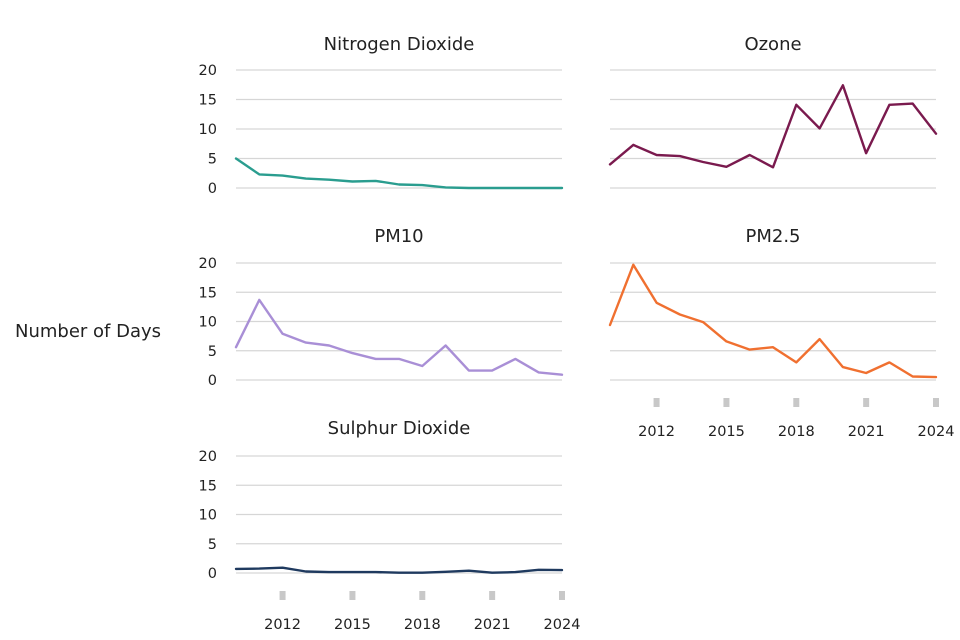  What do you see at coordinates (381, 115) in the screenshot?
I see `panel-nitrogen-dioxide: Nitrogen Dioxide 0 5 10 15 20` at bounding box center [381, 115].